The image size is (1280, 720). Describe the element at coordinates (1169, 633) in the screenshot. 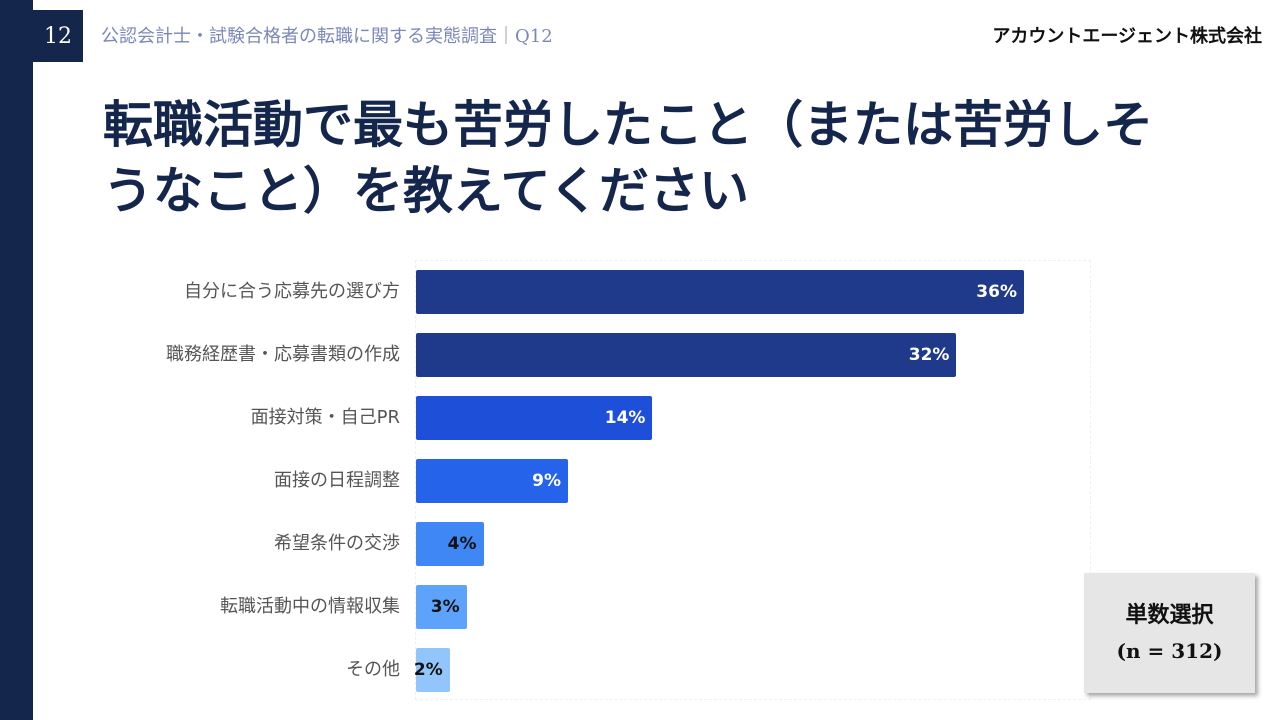

I see `selection-badge: 単数選択 (n = 312)` at that location.